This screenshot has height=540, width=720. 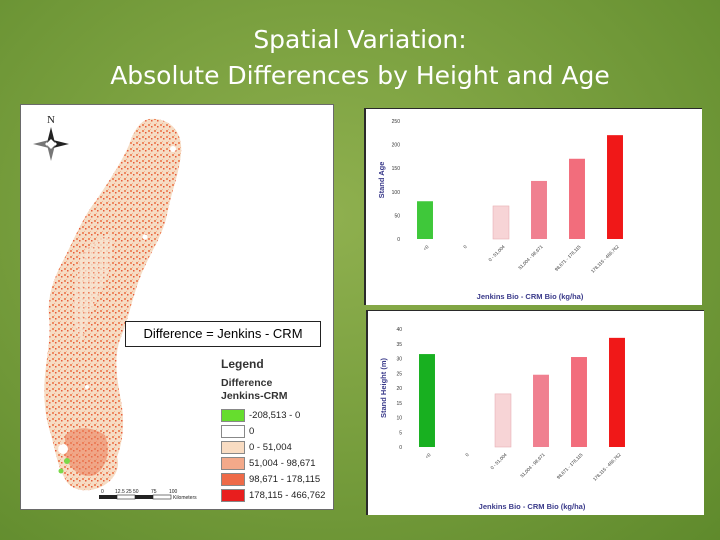 I want to click on legend-subtitle: Jenkins-CRM, so click(x=254, y=396).